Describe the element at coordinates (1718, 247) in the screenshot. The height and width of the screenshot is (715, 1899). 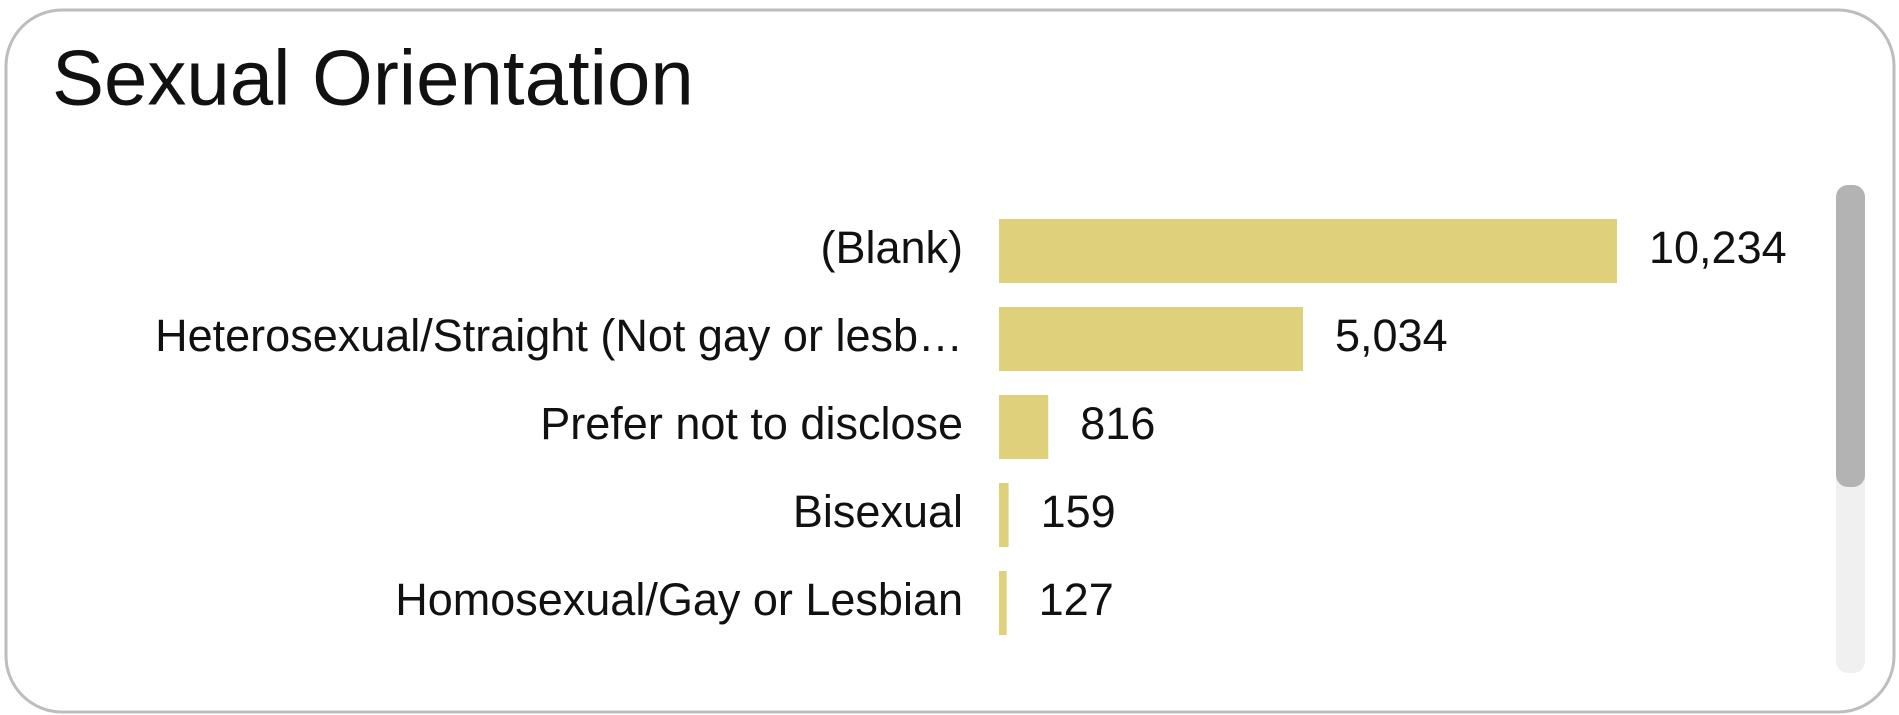
I see `value-label: 10,234` at that location.